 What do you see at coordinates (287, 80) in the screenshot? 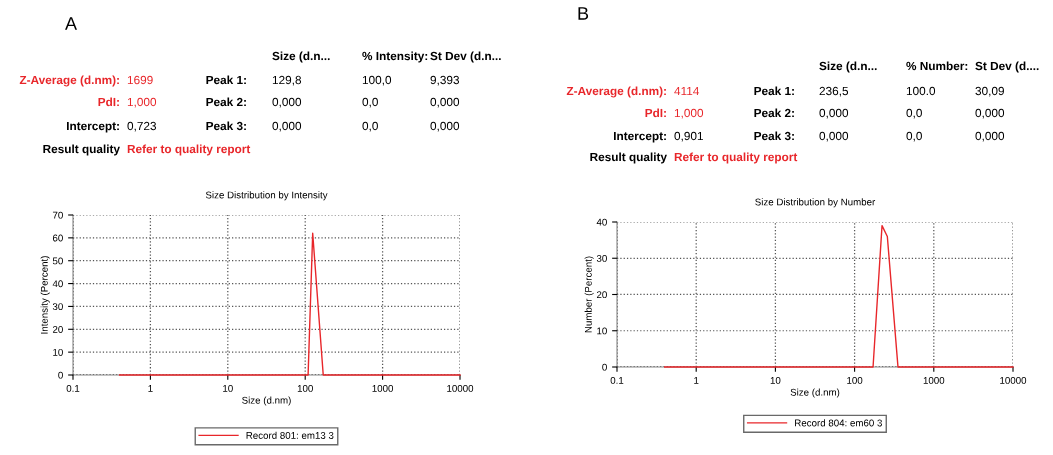
I see `text: 129,8` at bounding box center [287, 80].